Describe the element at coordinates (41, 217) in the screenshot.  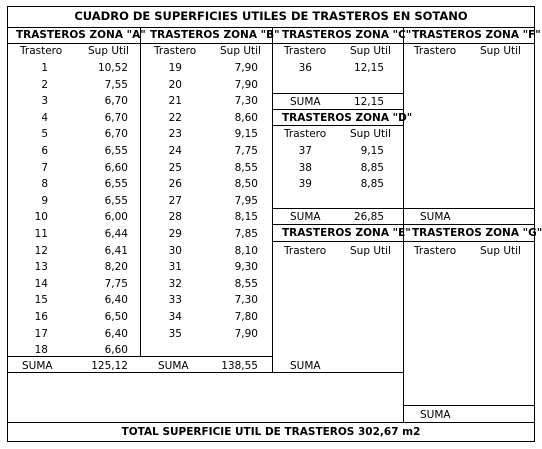
I see `zone-a-trastero-number: 10` at that location.